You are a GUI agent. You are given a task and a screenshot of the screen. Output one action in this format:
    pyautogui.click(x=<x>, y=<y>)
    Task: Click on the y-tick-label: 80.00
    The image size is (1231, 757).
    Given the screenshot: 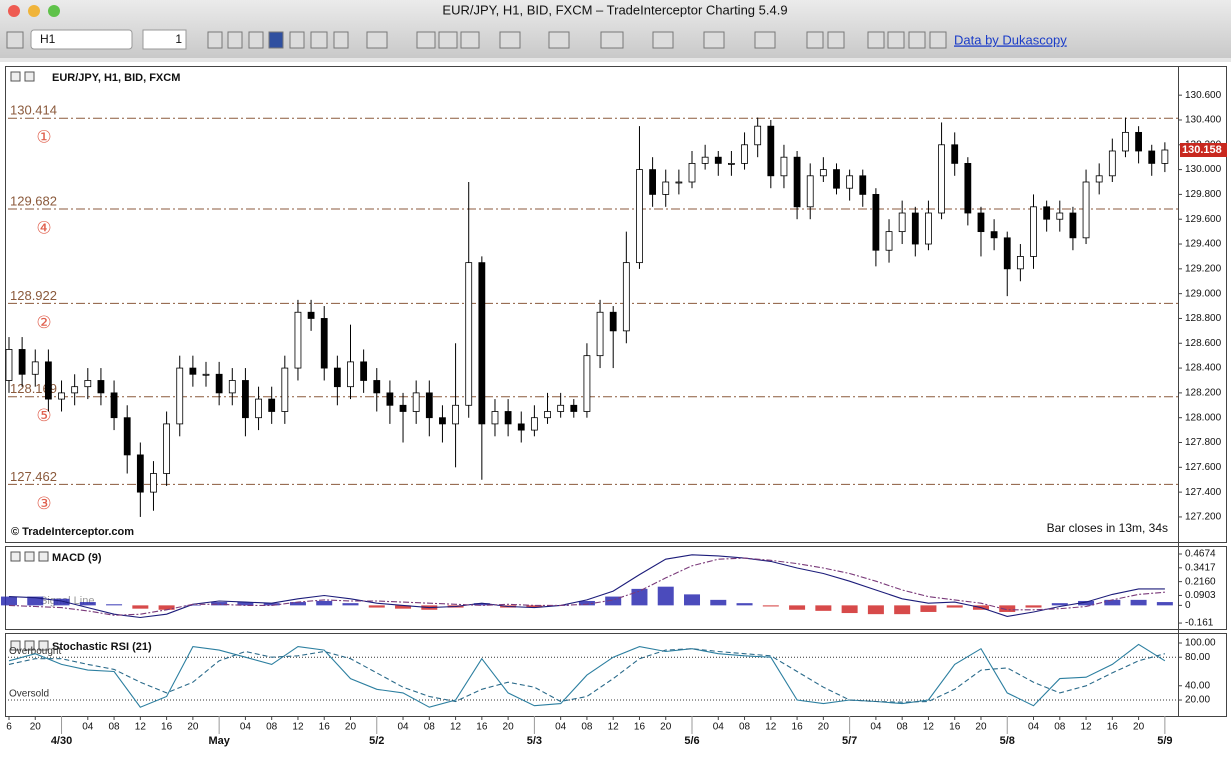 What is the action you would take?
    pyautogui.click(x=1197, y=657)
    